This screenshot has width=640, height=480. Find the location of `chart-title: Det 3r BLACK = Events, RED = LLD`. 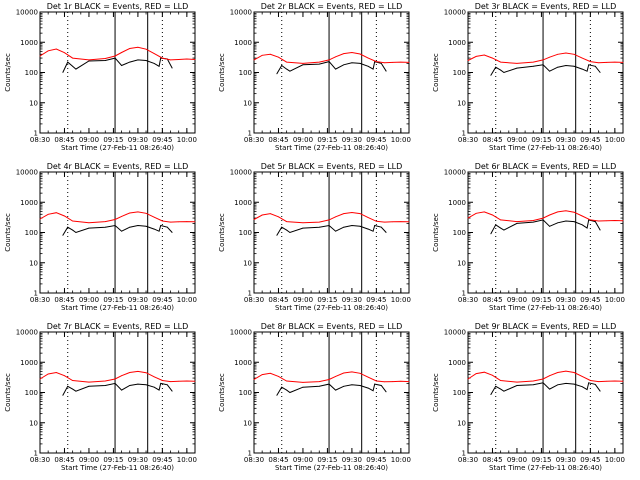

chart-title: Det 3r BLACK = Events, RED = LLD is located at coordinates (546, 6).